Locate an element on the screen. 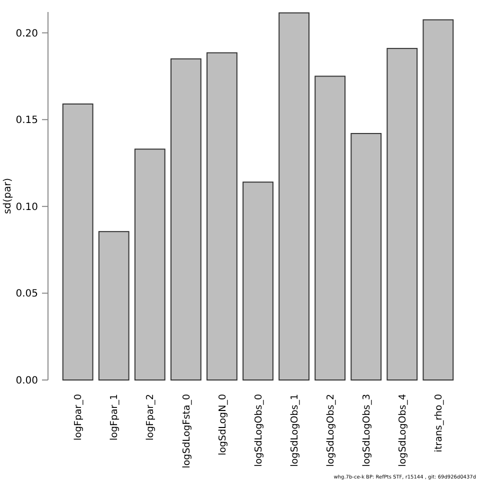 Image resolution: width=480 pixels, height=480 pixels. y-tick-label: 0.15 is located at coordinates (27, 120).